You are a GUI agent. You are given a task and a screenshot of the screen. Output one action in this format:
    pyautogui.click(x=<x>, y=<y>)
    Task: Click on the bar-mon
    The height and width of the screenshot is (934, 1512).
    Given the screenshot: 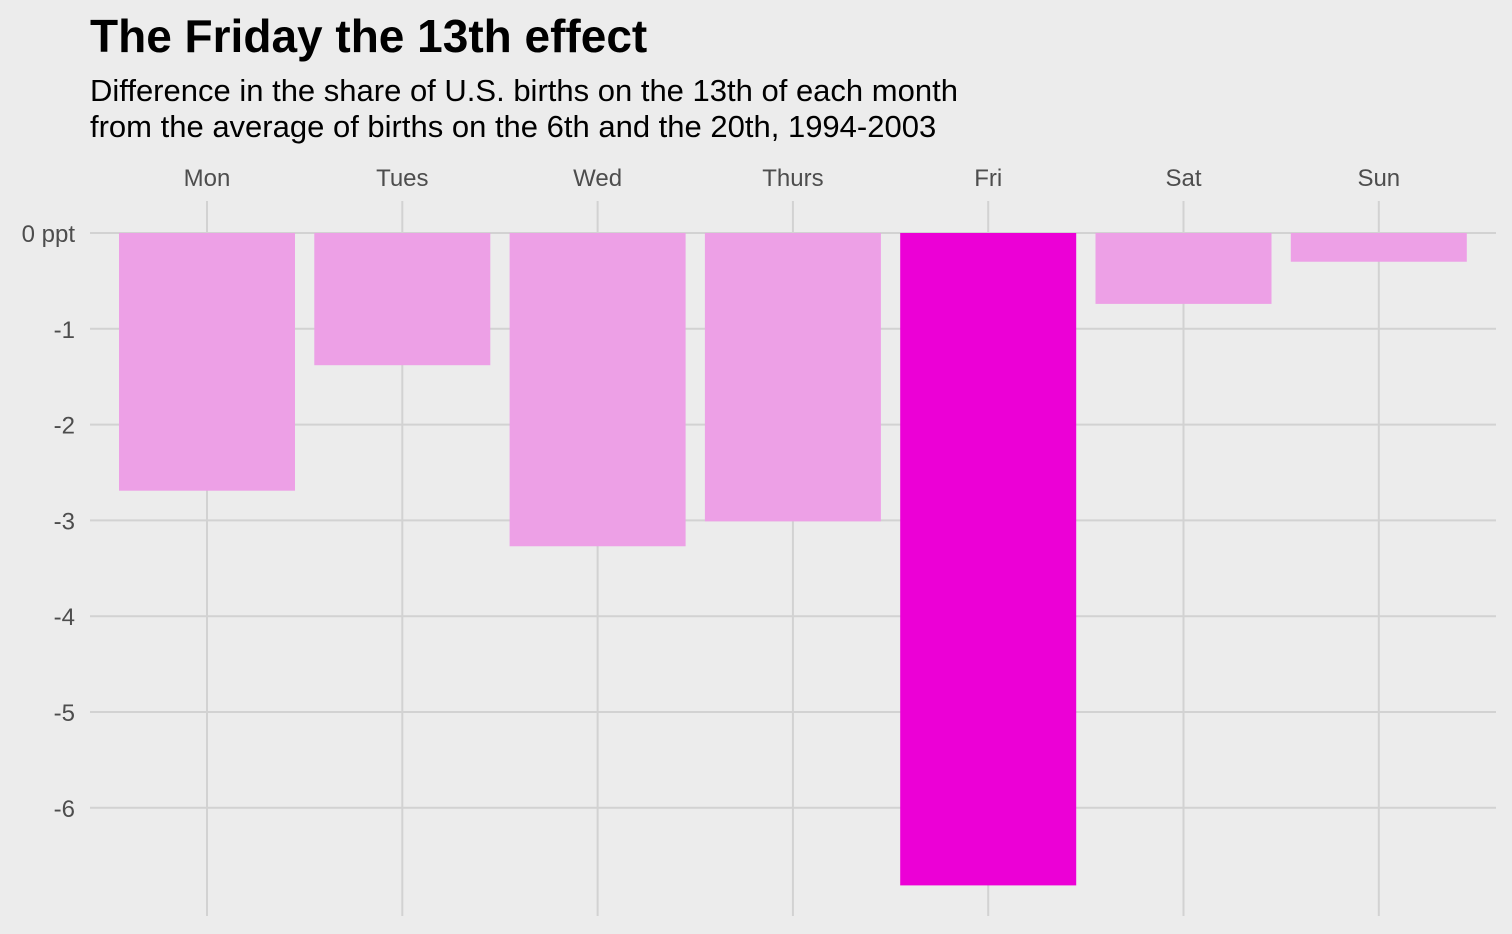 What is the action you would take?
    pyautogui.click(x=207, y=362)
    